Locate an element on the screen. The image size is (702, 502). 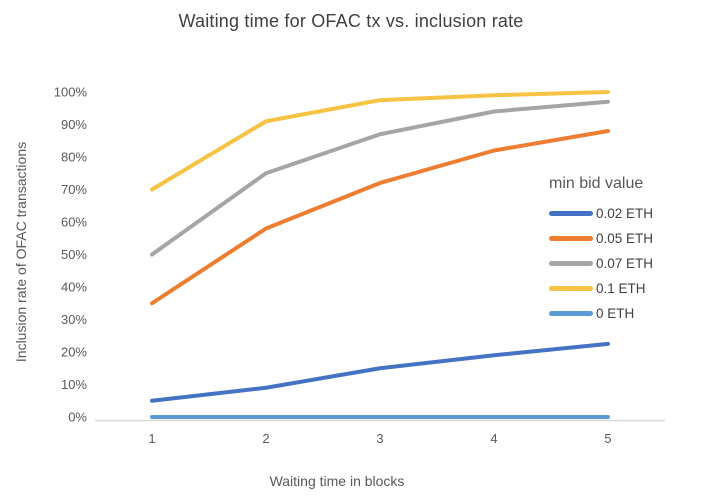
y-tick-label: 40% is located at coordinates (74, 287).